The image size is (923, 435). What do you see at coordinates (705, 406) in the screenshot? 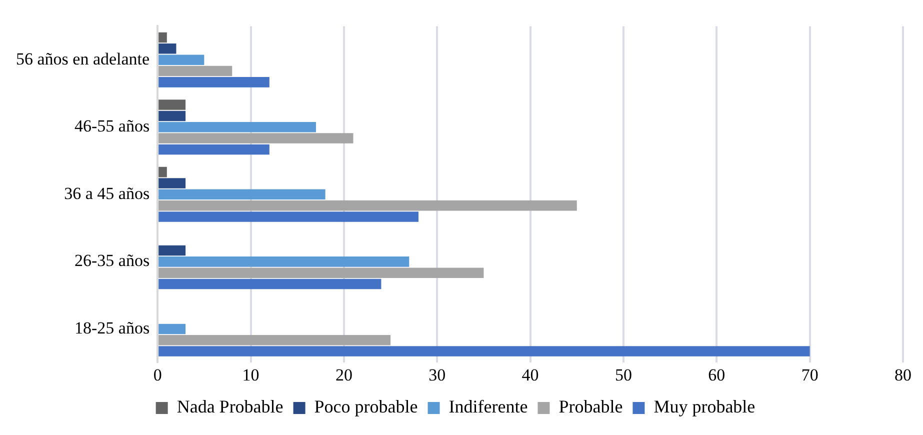
I see `legend-label: Muy probable` at bounding box center [705, 406].